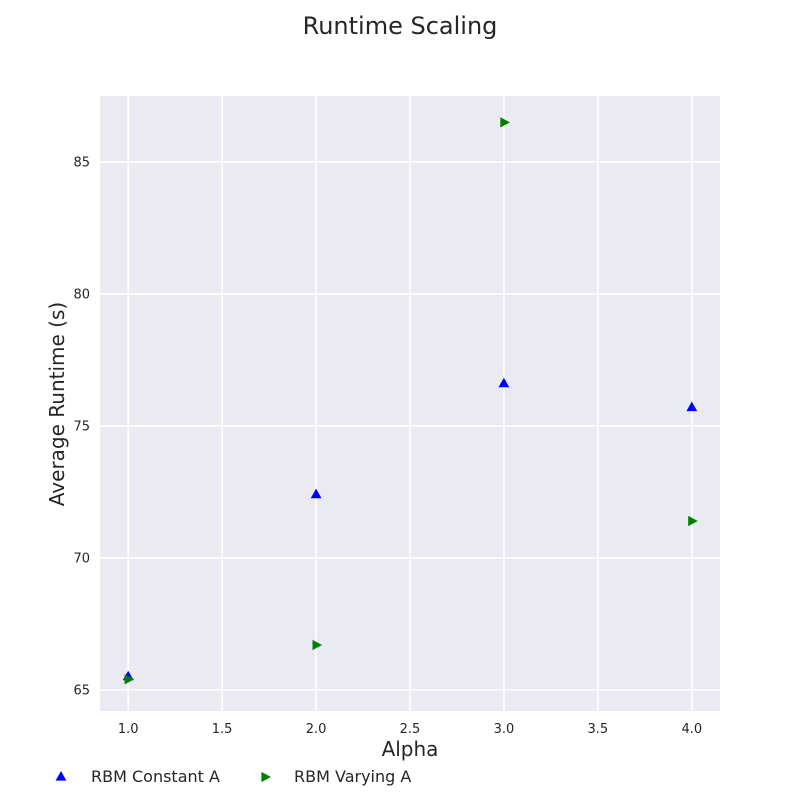  What do you see at coordinates (504, 729) in the screenshot?
I see `x-tick-label: 3.0` at bounding box center [504, 729].